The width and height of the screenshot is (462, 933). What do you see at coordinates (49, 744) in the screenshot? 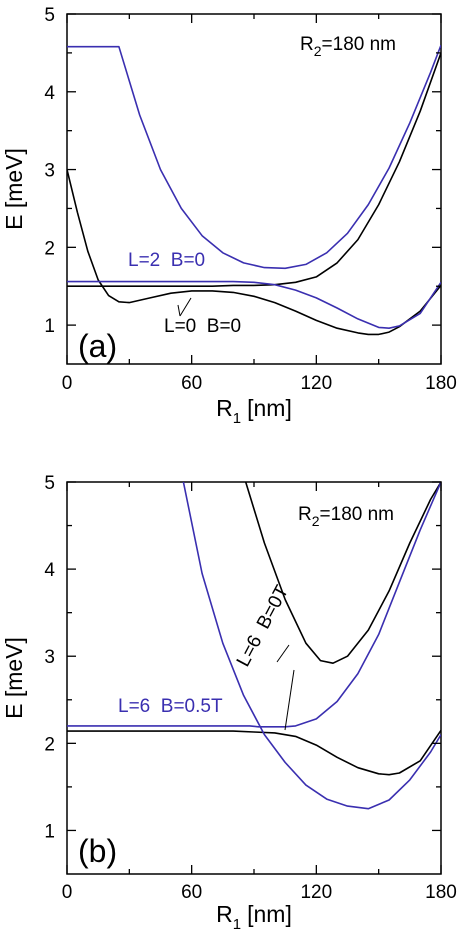
I see `panel-b-y-tick-label: 2` at bounding box center [49, 744].